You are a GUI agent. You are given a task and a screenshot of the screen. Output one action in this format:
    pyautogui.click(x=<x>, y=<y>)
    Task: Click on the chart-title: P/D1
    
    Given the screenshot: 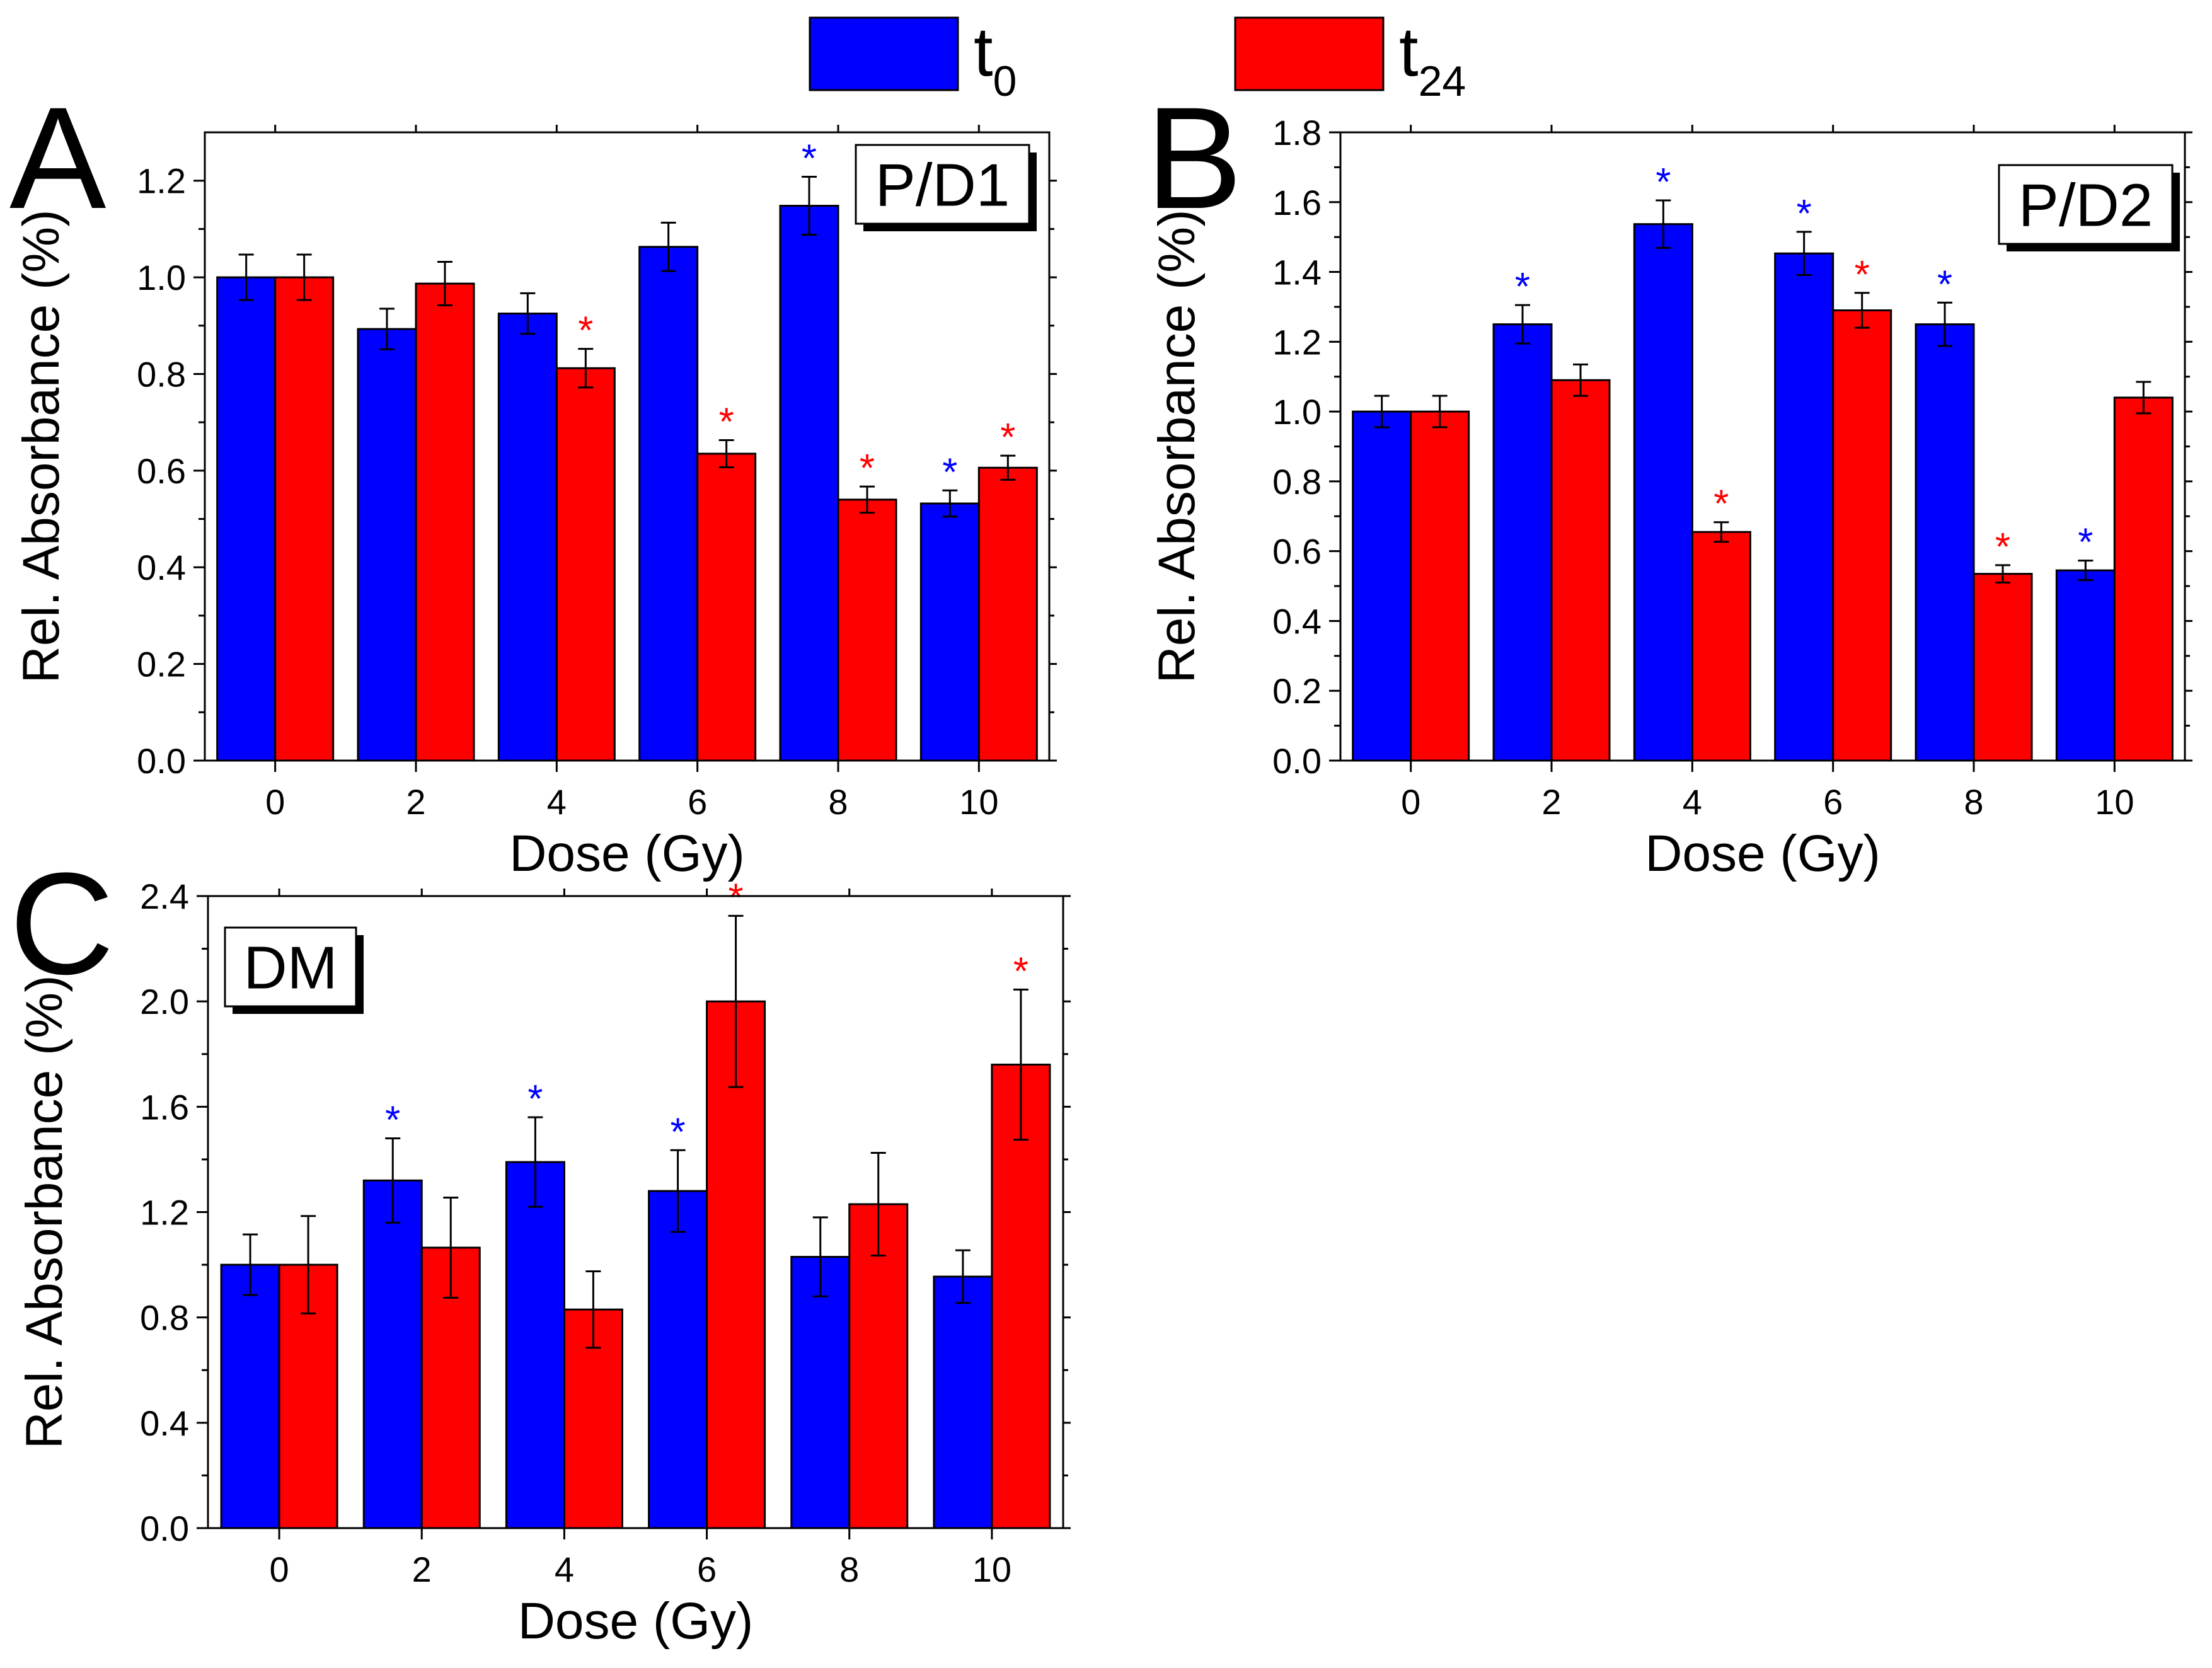 What is the action you would take?
    pyautogui.click(x=942, y=185)
    